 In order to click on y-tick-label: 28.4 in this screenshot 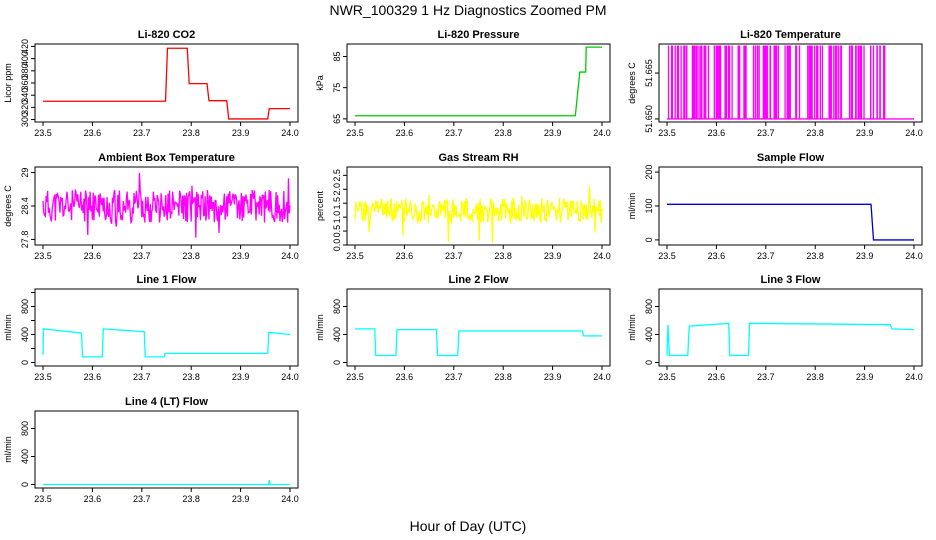, I will do `click(25, 206)`.